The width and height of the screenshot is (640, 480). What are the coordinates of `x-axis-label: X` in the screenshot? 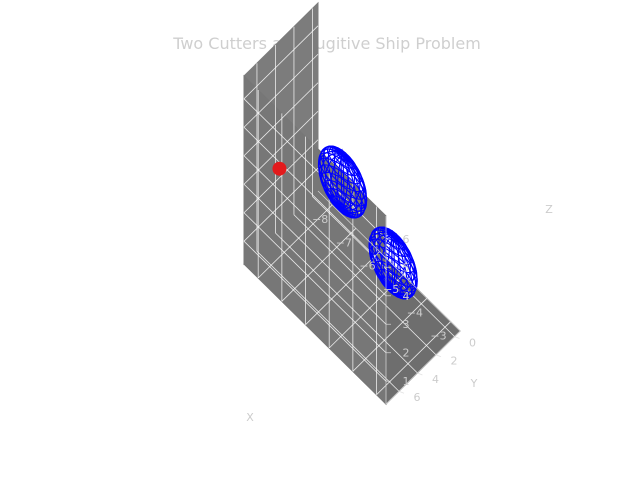 It's located at (250, 417).